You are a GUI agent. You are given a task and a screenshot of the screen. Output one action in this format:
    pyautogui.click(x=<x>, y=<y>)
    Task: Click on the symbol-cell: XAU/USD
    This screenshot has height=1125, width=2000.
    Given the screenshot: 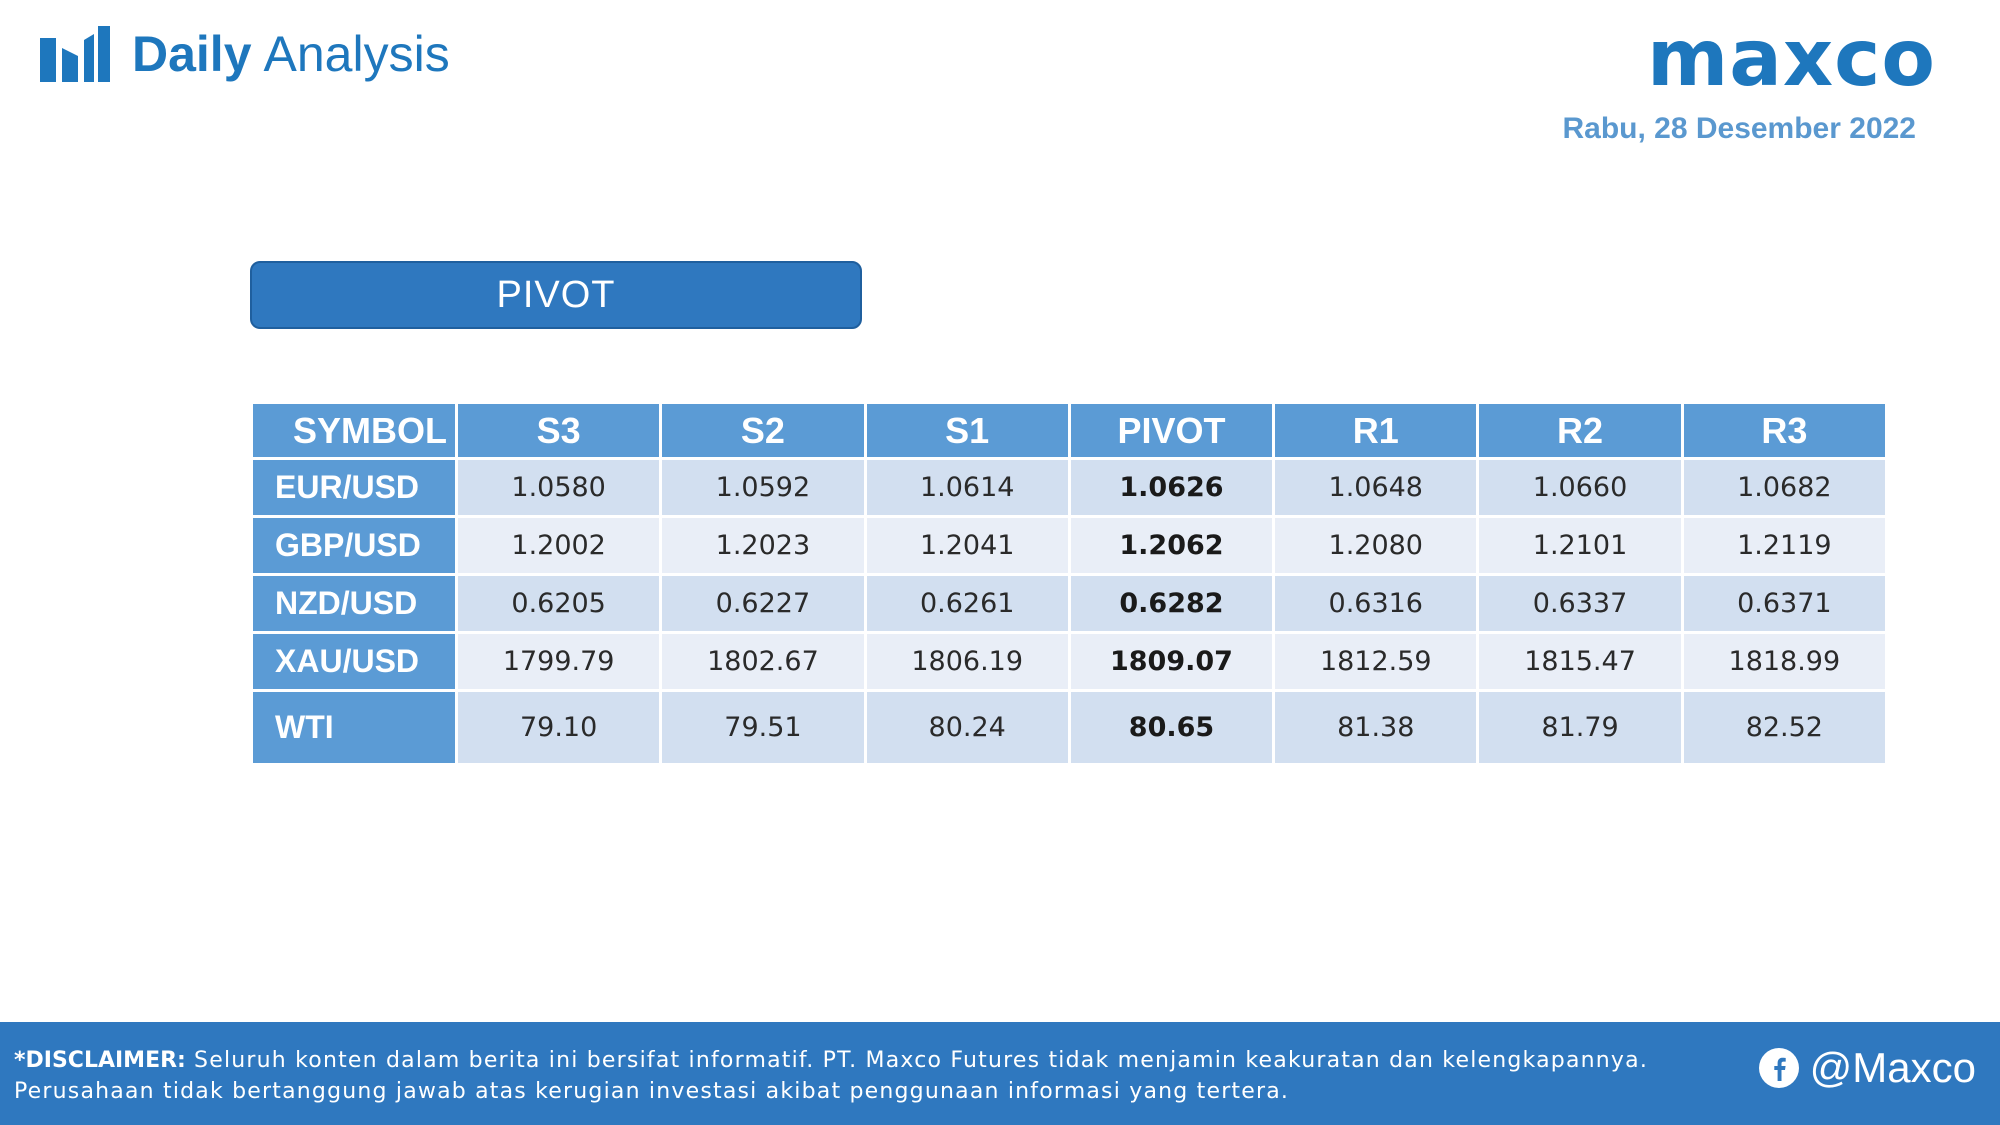 What is the action you would take?
    pyautogui.click(x=354, y=661)
    